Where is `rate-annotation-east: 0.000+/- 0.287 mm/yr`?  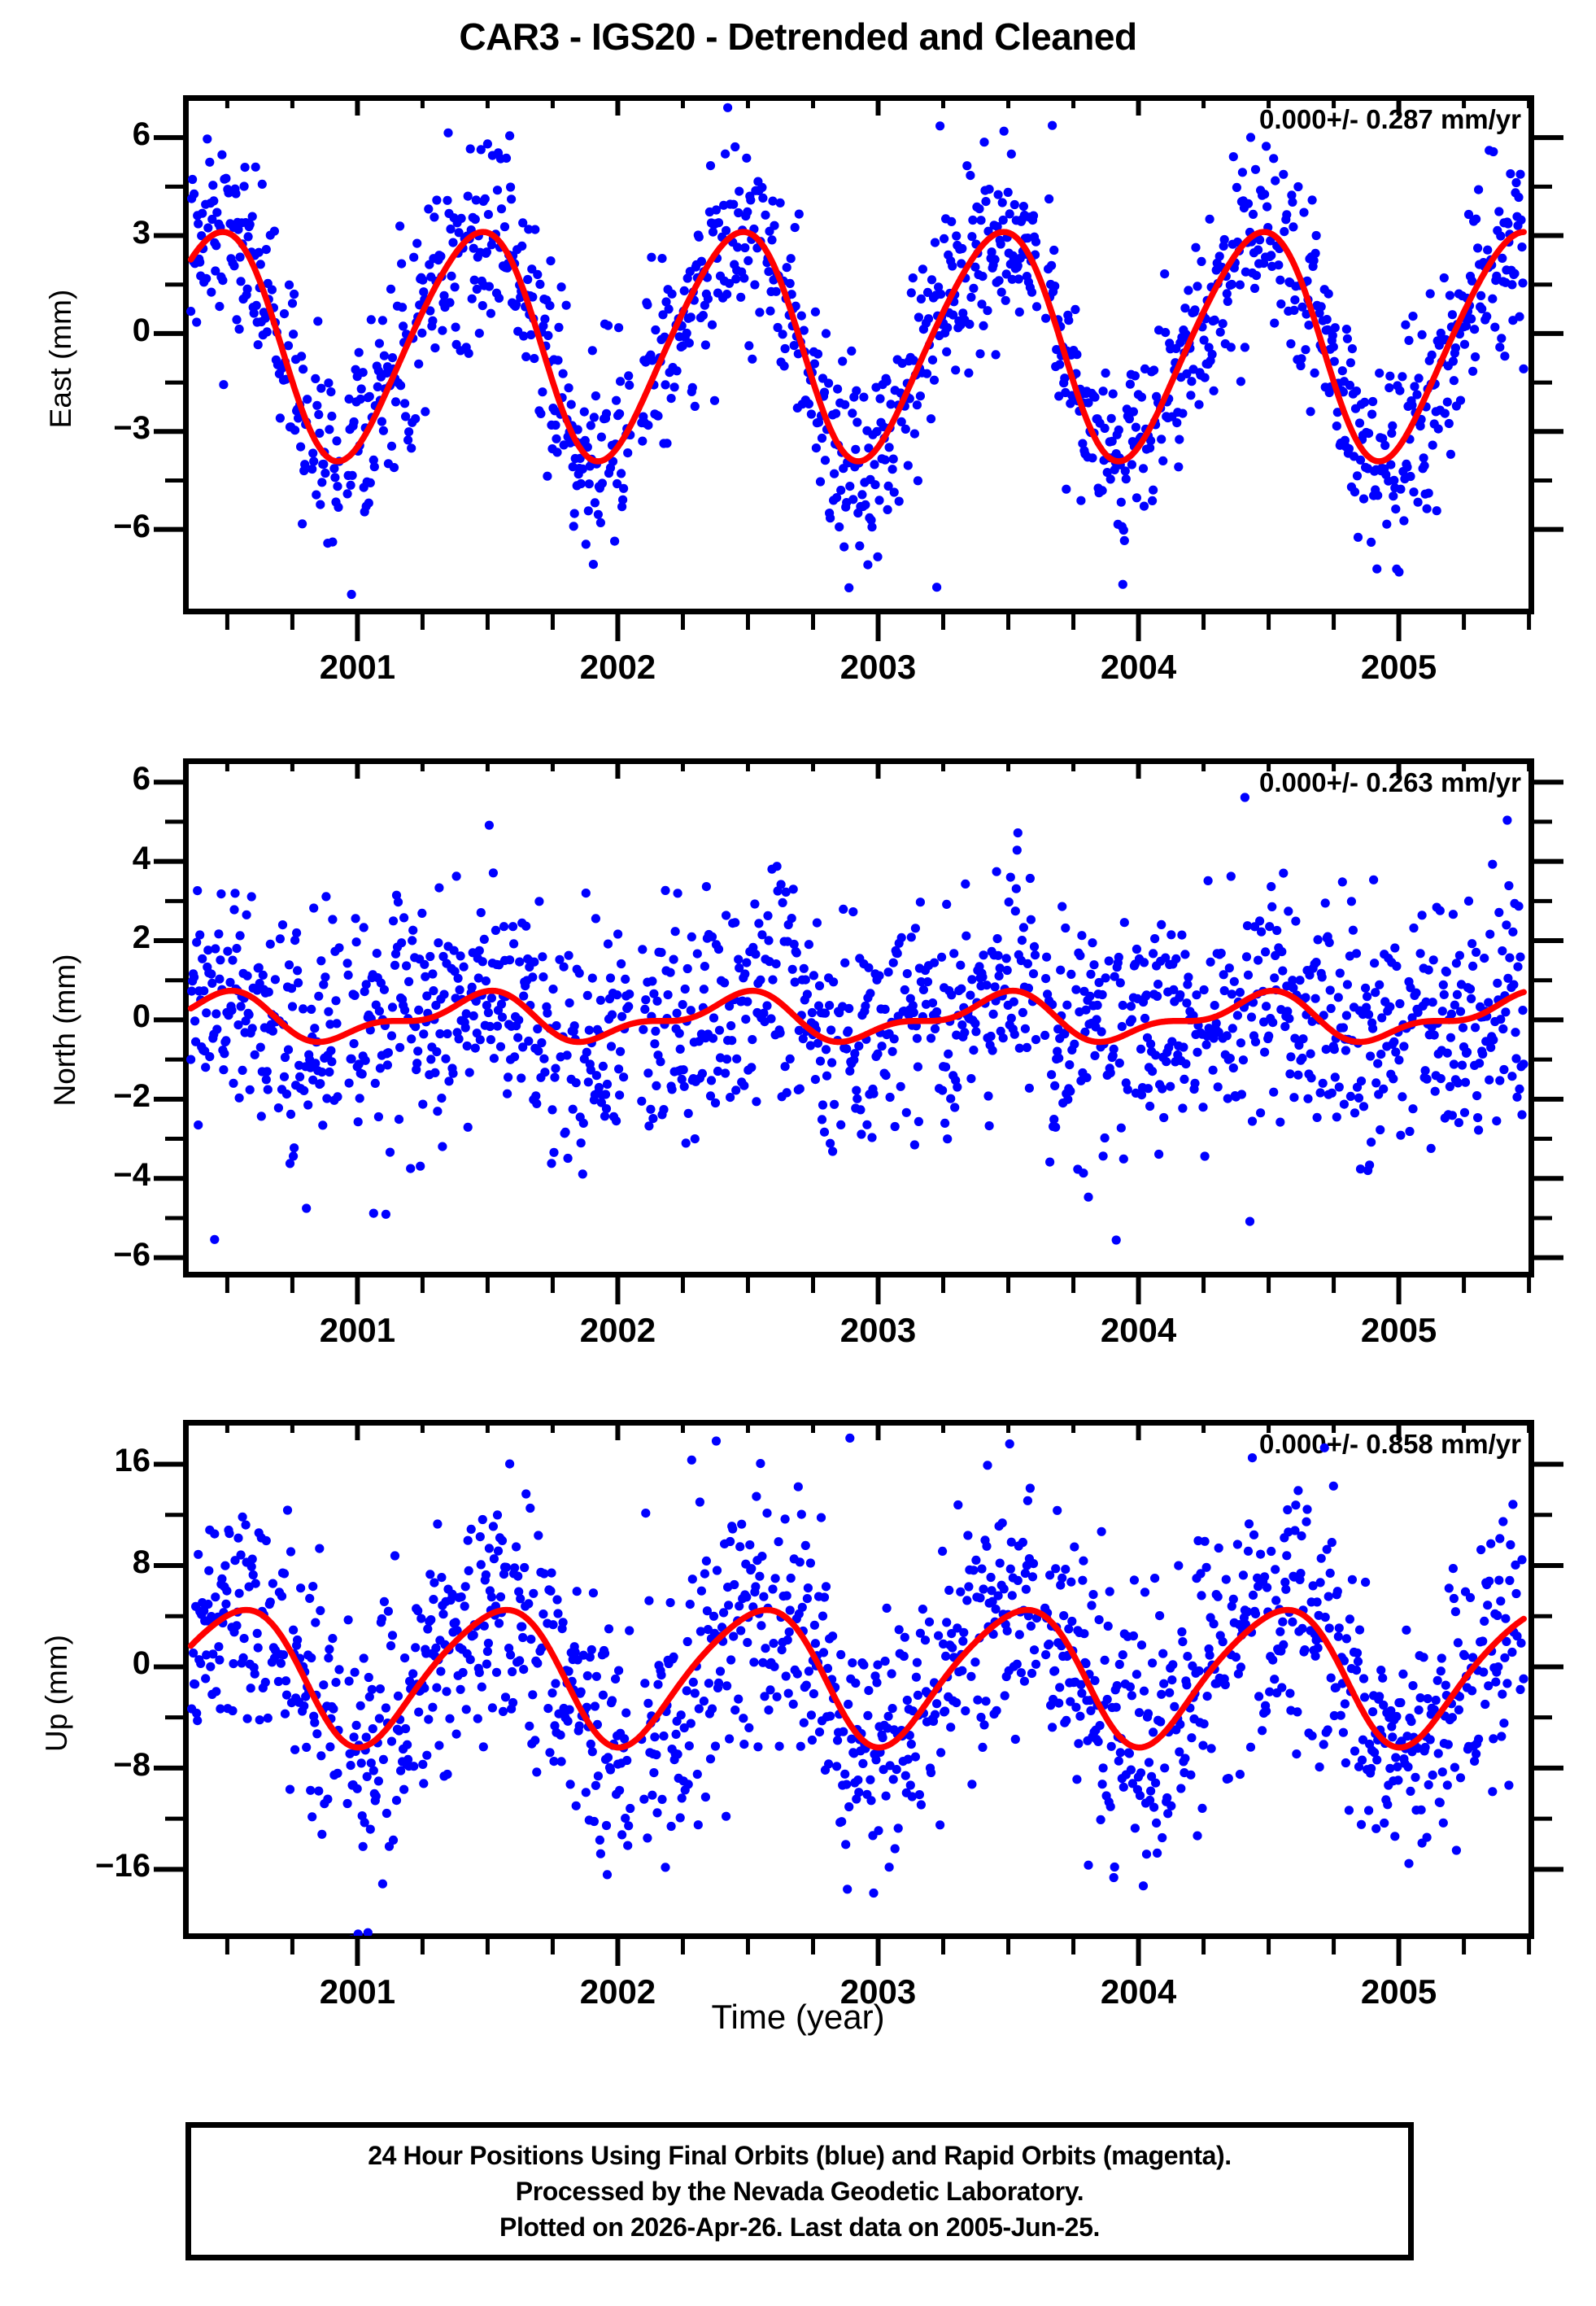
rate-annotation-east: 0.000+/- 0.287 mm/yr is located at coordinates (1390, 119).